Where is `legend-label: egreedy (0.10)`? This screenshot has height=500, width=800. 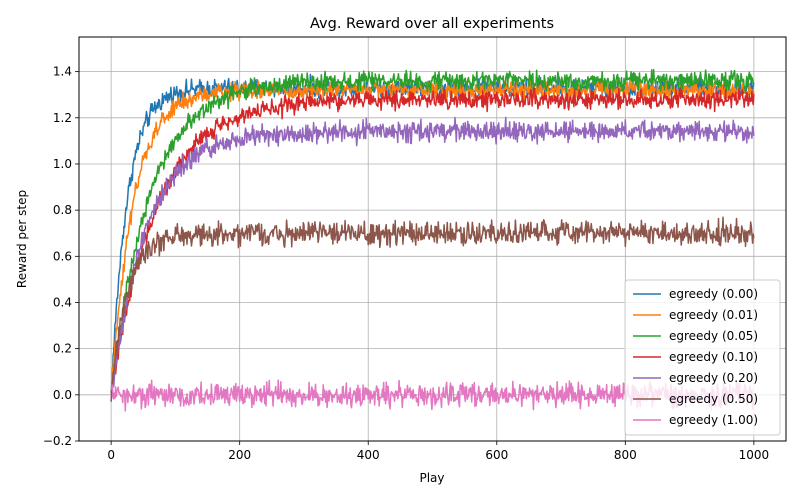 legend-label: egreedy (0.10) is located at coordinates (713, 357).